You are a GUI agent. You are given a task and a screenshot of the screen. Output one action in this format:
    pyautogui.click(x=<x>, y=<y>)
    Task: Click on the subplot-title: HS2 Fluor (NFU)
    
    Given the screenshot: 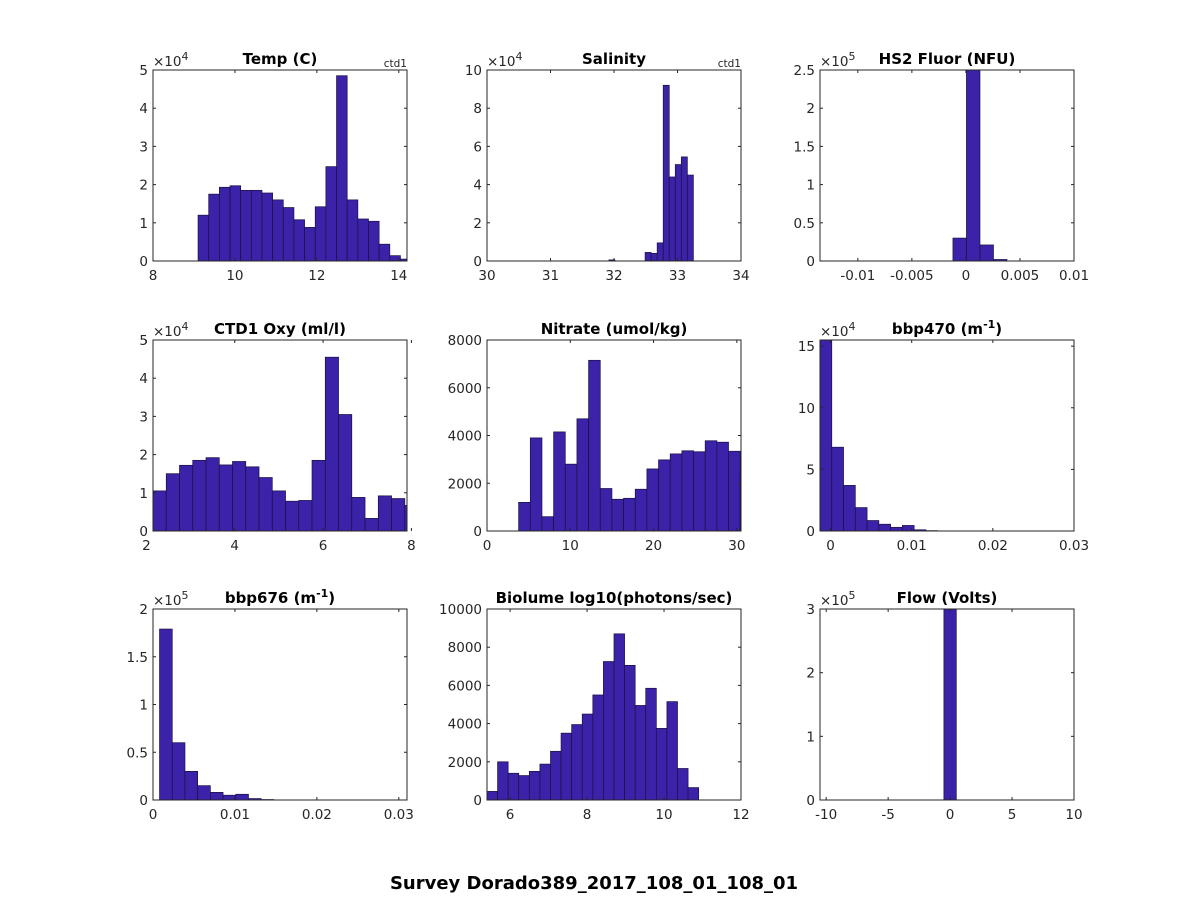 What is the action you would take?
    pyautogui.click(x=947, y=59)
    